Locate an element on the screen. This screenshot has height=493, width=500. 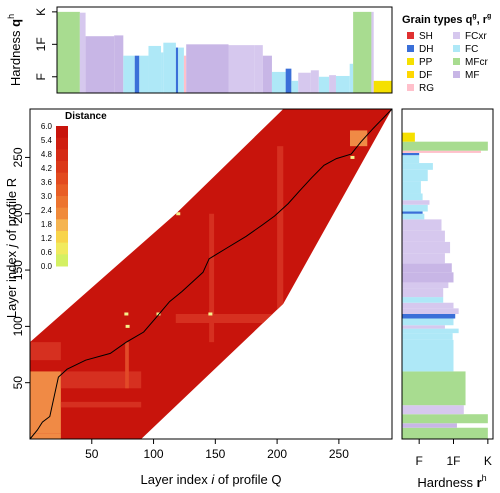
heatmap-yticks: 50 100 150 200 250 is located at coordinates (20, 268).